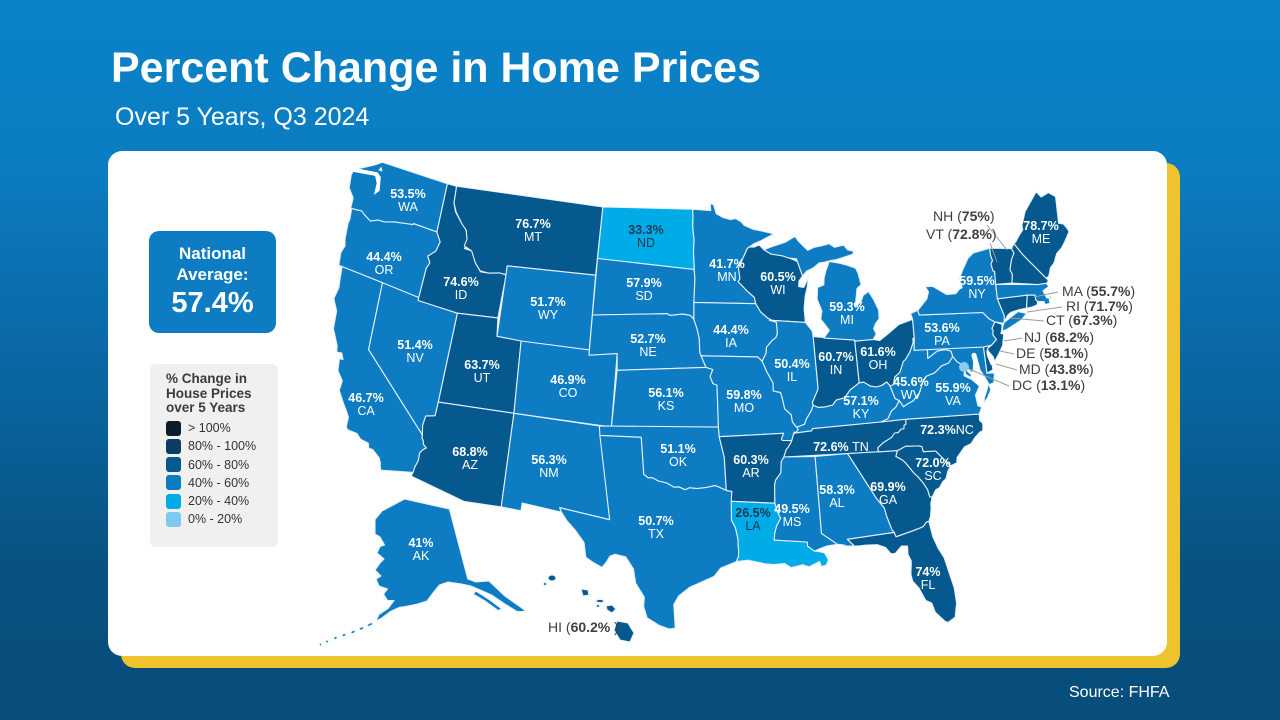  Describe the element at coordinates (666, 406) in the screenshot. I see `svg-text: KS` at that location.